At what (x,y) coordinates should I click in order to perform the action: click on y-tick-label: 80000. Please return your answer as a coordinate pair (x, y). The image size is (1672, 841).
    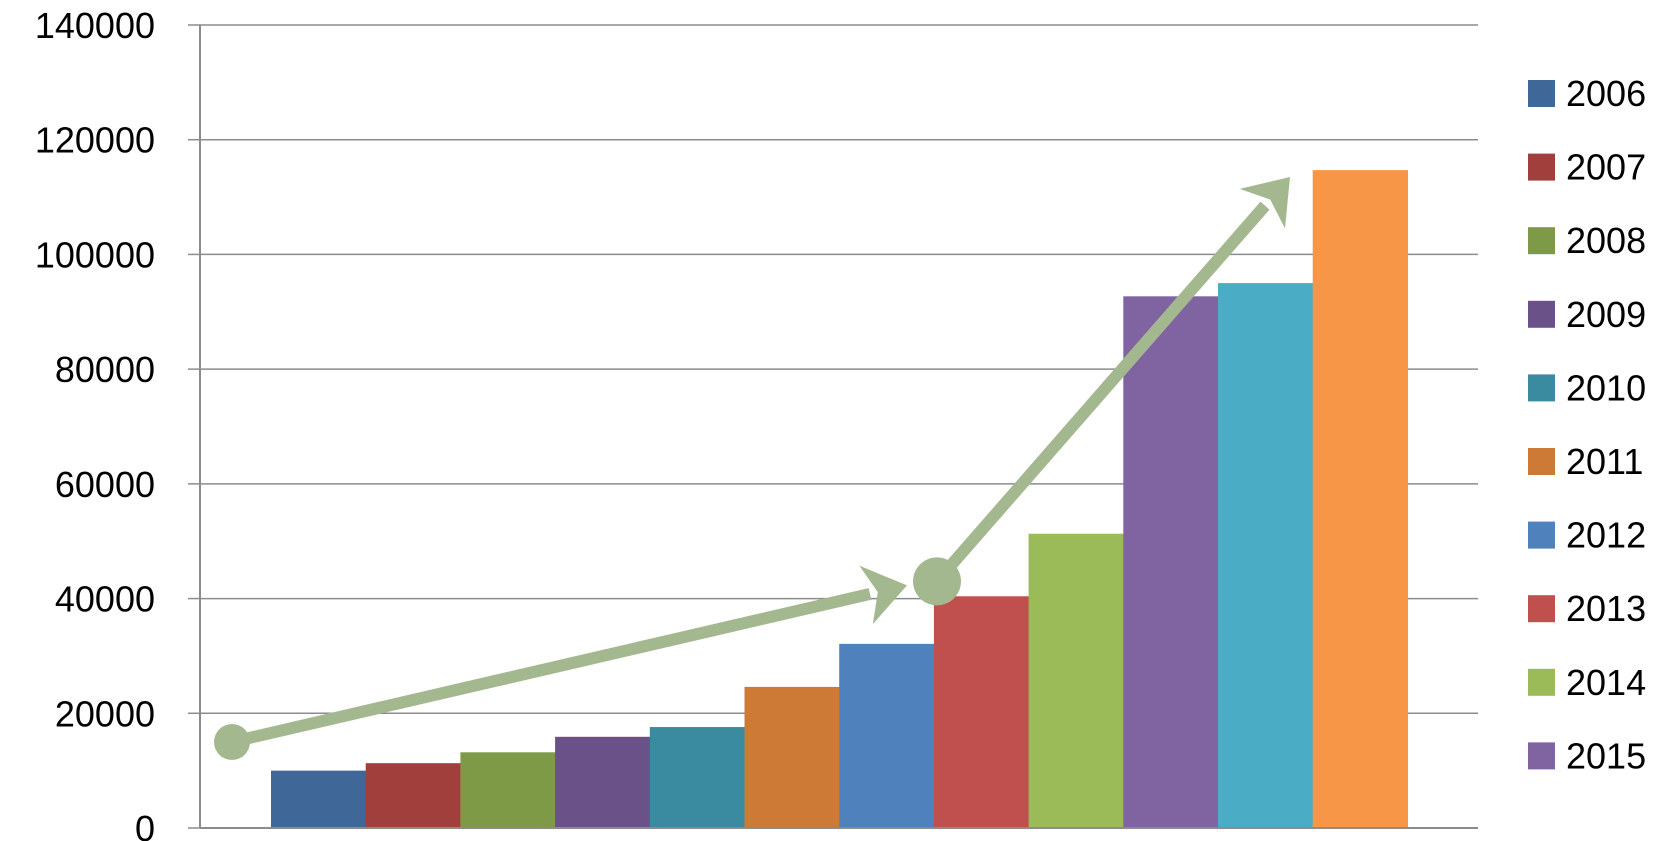
    Looking at the image, I should click on (105, 369).